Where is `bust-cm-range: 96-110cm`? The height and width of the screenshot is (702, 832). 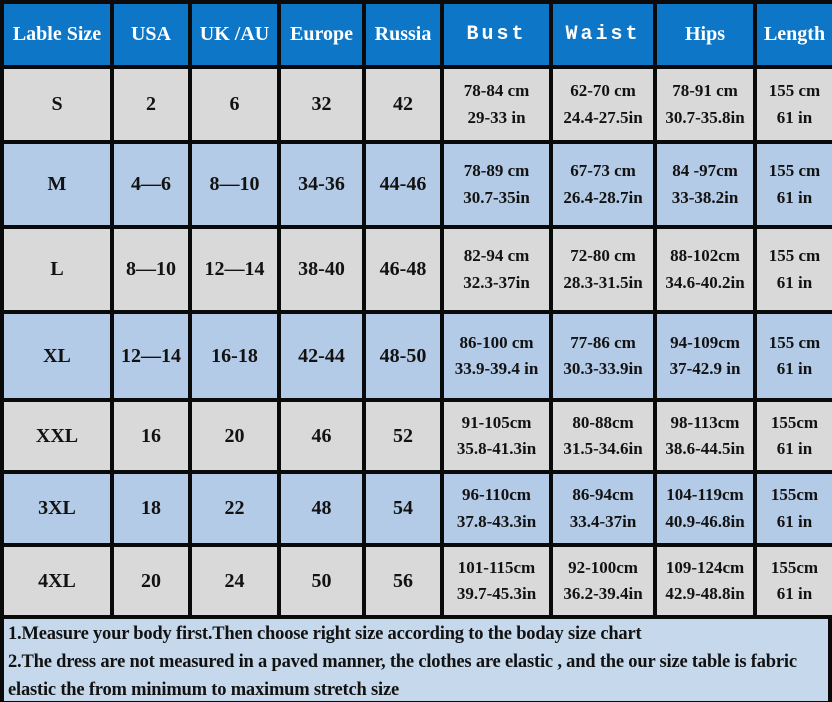 bust-cm-range: 96-110cm is located at coordinates (496, 495).